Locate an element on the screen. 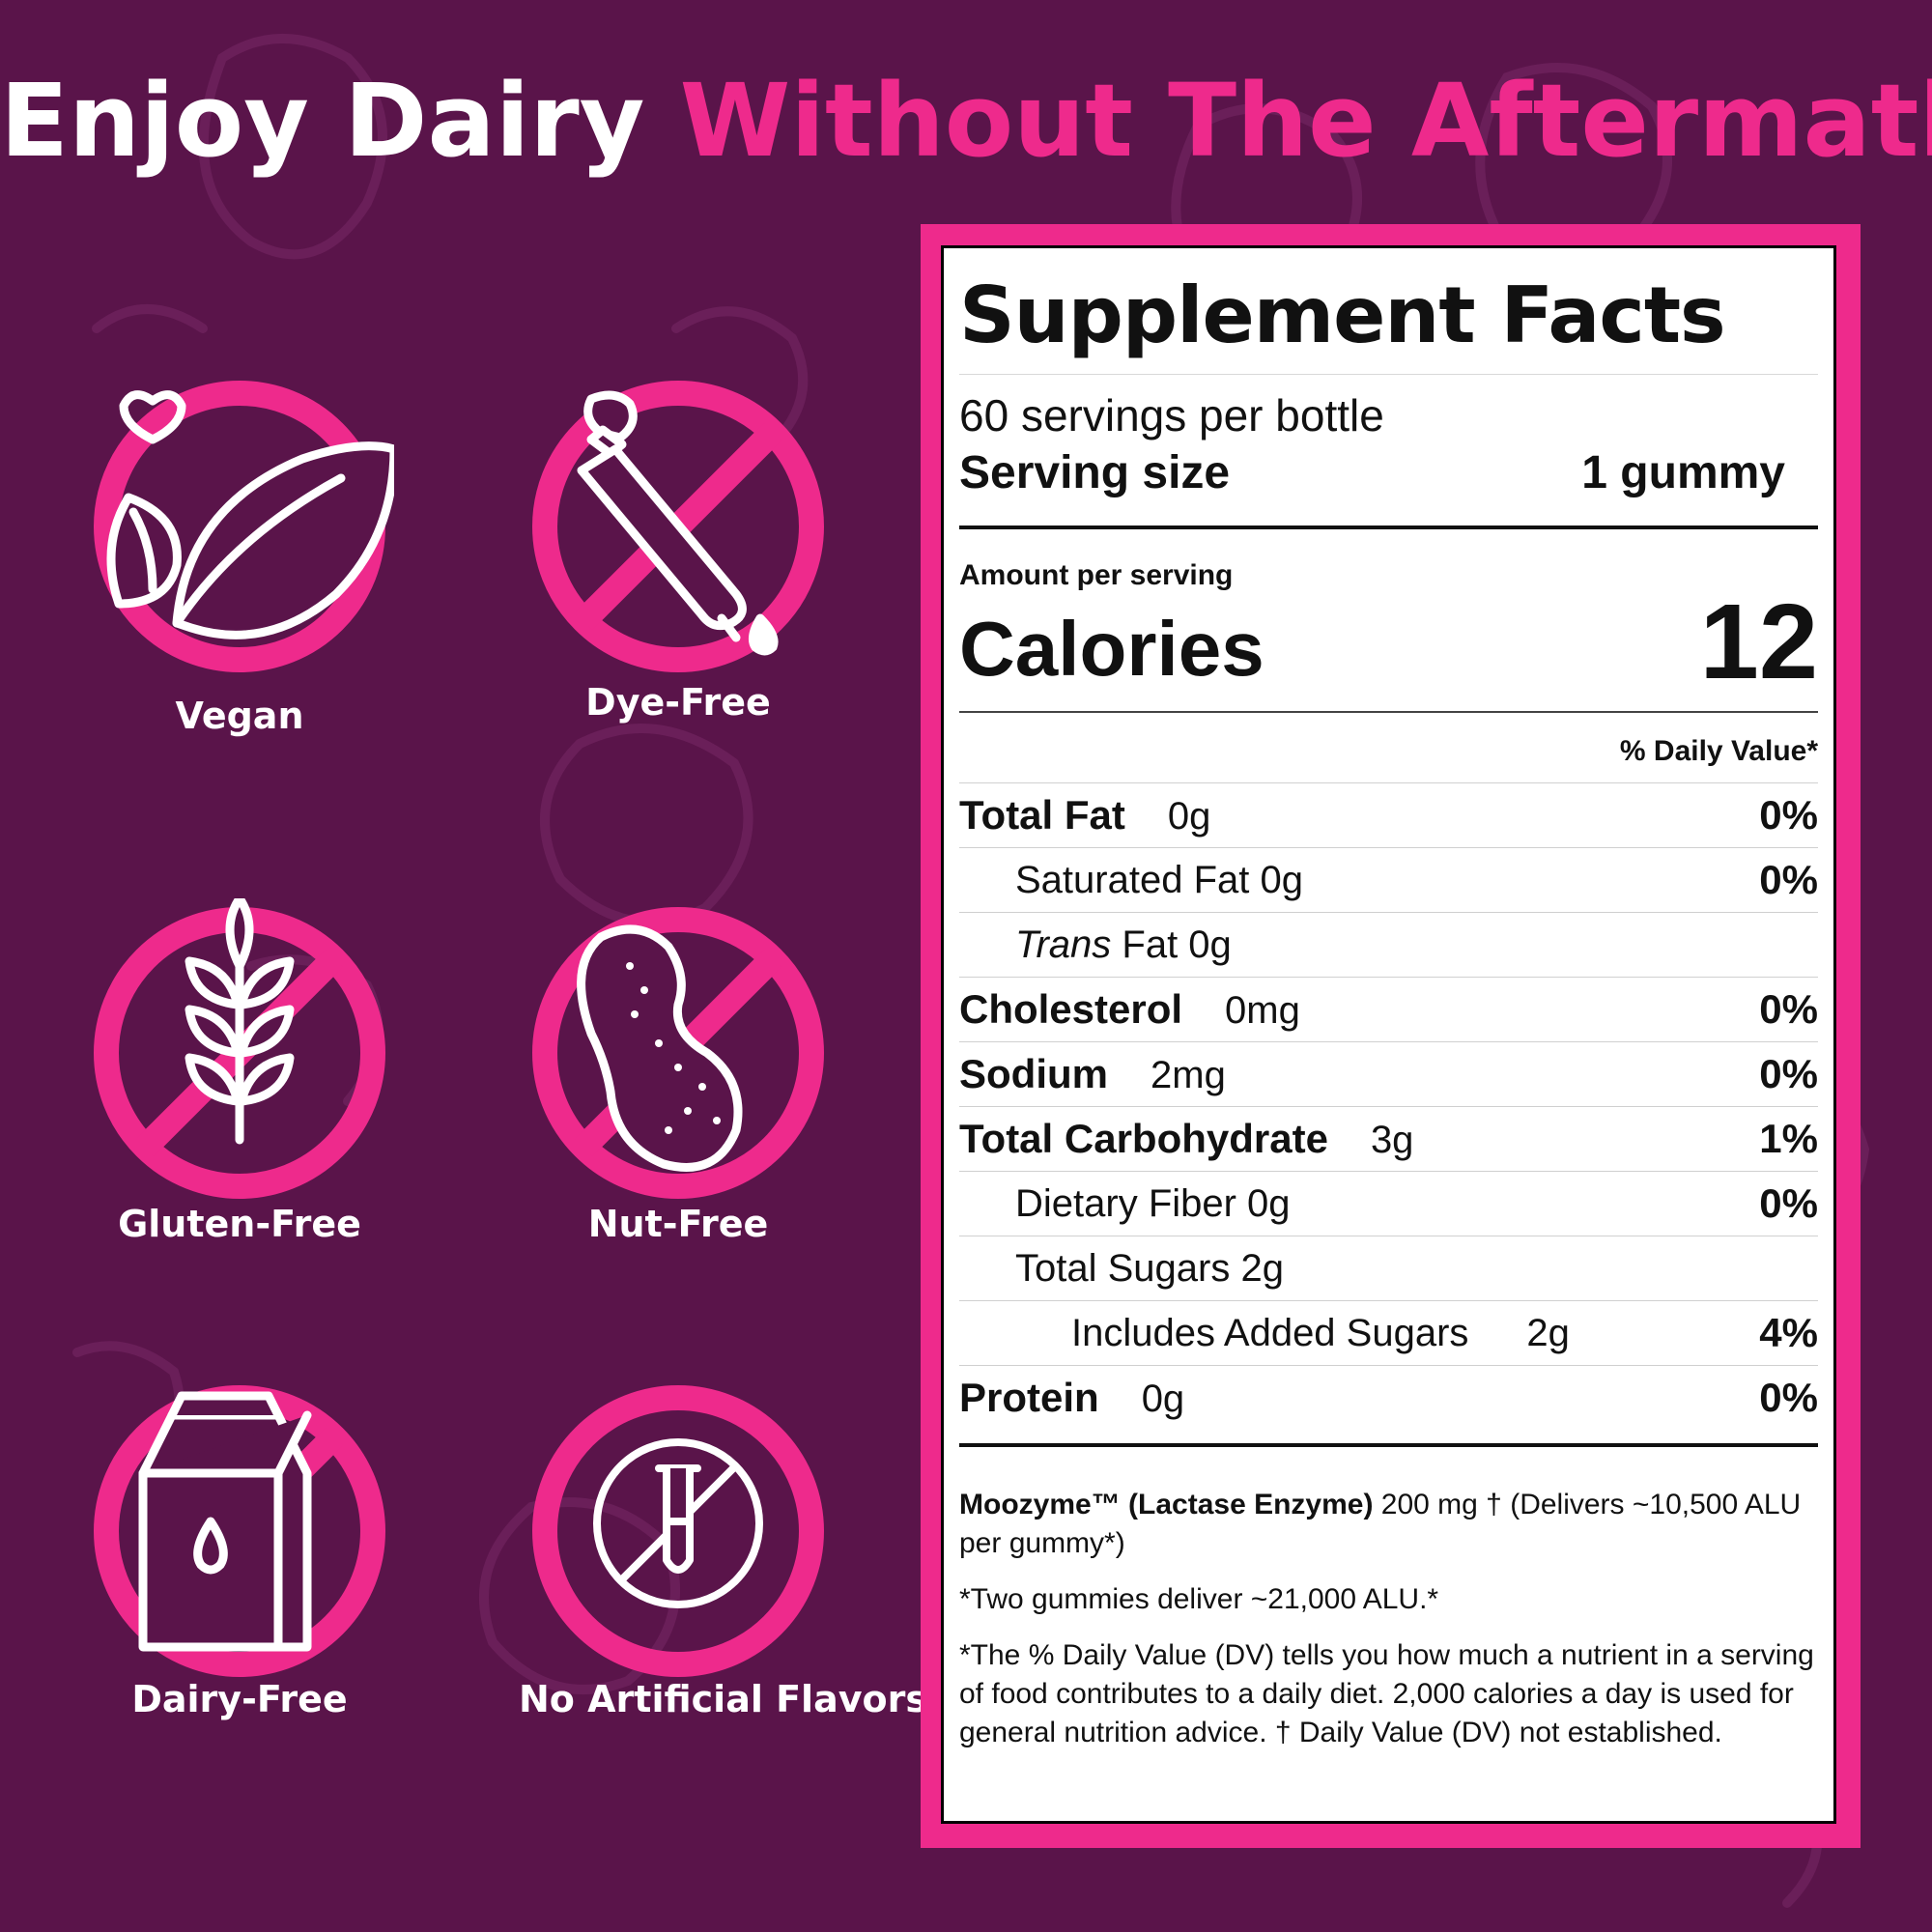 This screenshot has width=1932, height=1932. nutrient-row: Saturated Fat 0g 0% is located at coordinates (1388, 879).